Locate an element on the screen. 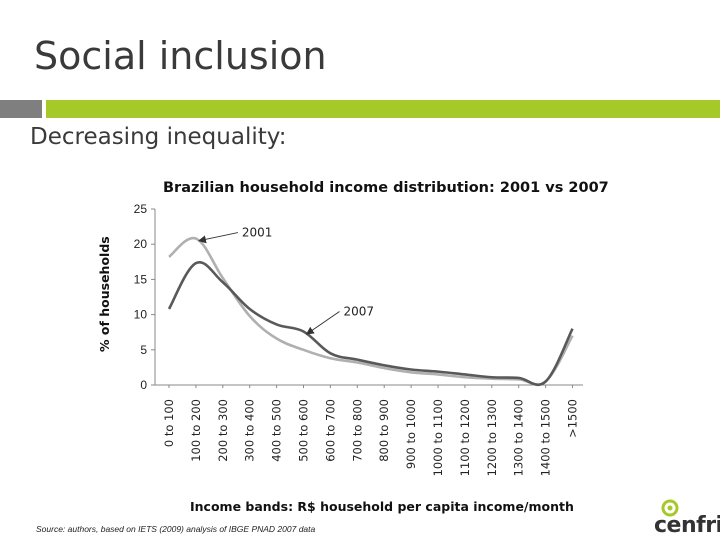 The image size is (720, 540). x-tick-label: 600 to 700 is located at coordinates (330, 430).